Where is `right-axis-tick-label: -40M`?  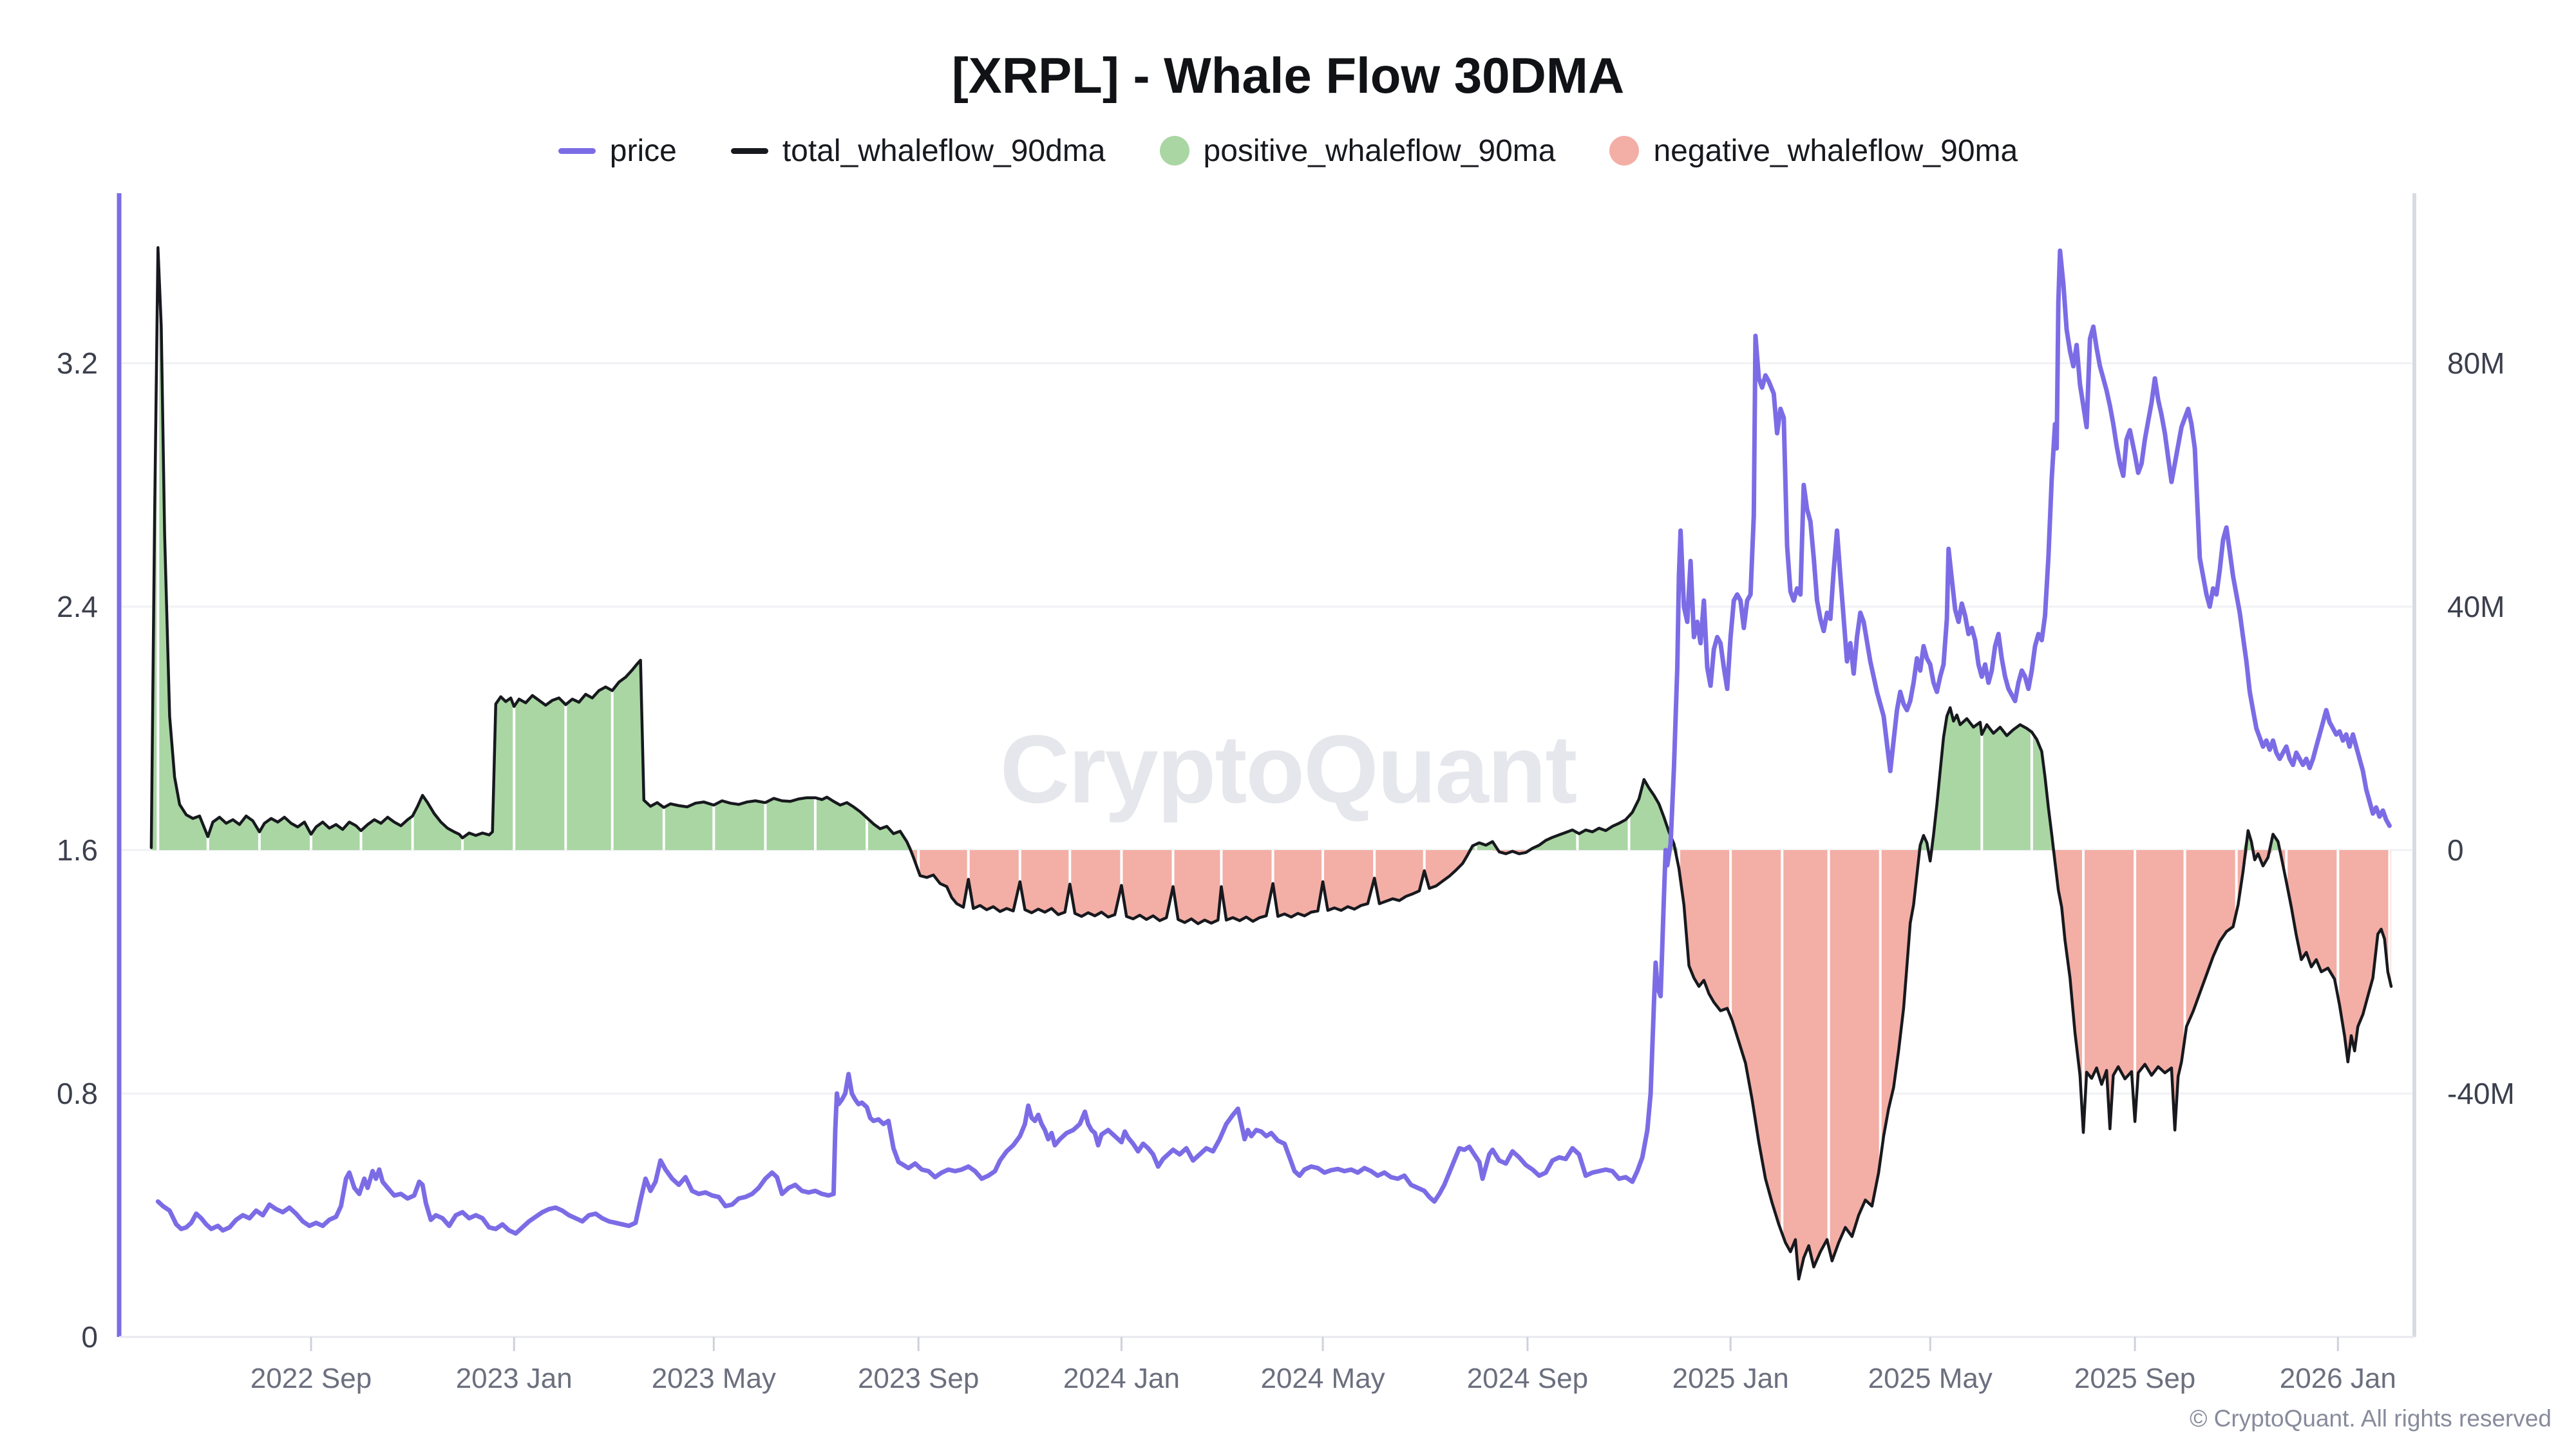
right-axis-tick-label: -40M is located at coordinates (2481, 1093).